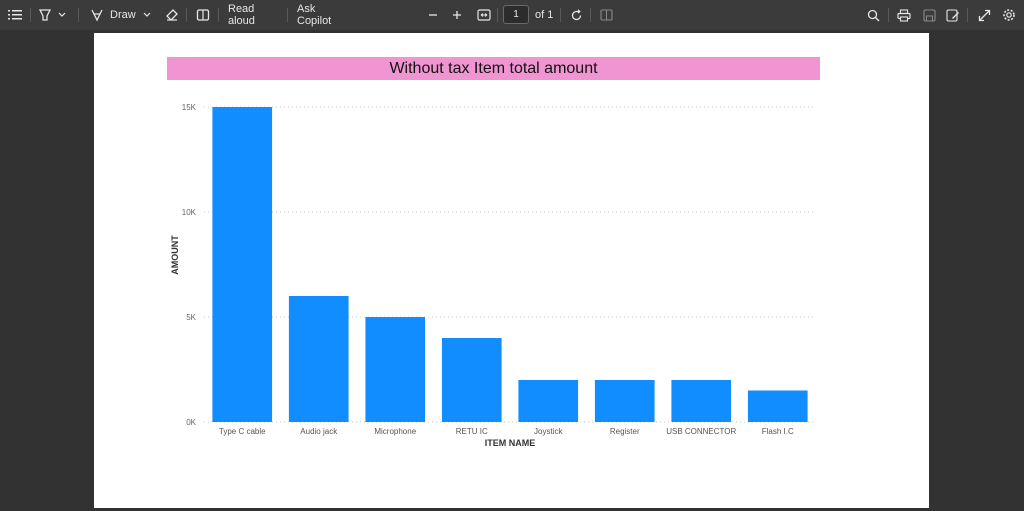 This screenshot has height=511, width=1024. Describe the element at coordinates (516, 14) in the screenshot. I see `page-number-input: 1` at that location.